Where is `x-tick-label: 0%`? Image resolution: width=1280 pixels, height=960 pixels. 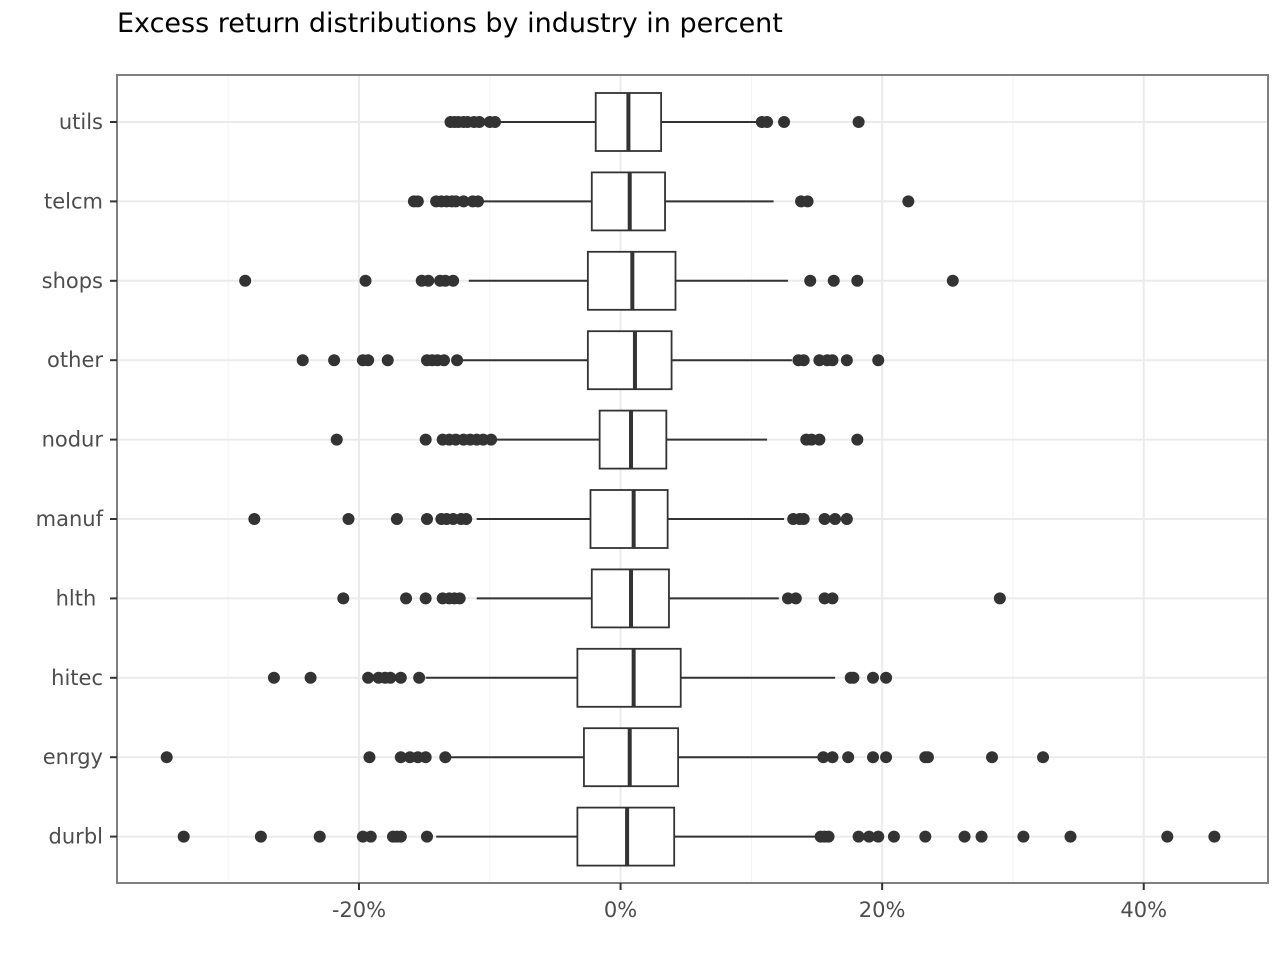 x-tick-label: 0% is located at coordinates (620, 910).